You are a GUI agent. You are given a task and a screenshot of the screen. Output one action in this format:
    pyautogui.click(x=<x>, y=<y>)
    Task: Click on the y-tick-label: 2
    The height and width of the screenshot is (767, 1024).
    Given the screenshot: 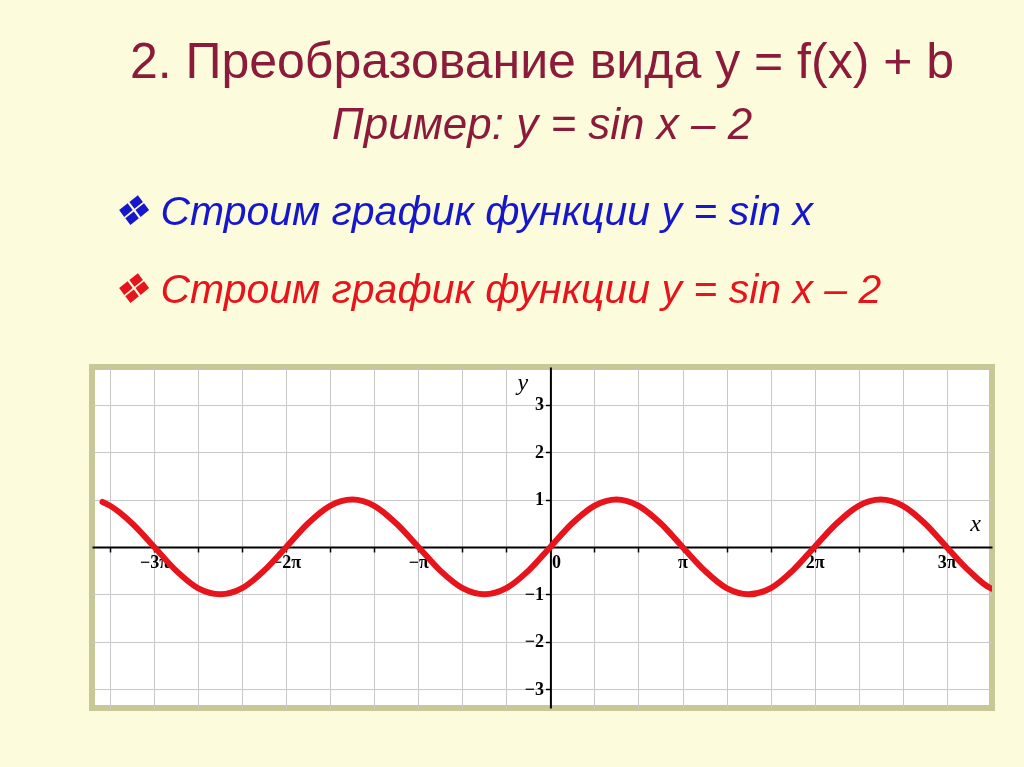 What is the action you would take?
    pyautogui.click(x=539, y=451)
    